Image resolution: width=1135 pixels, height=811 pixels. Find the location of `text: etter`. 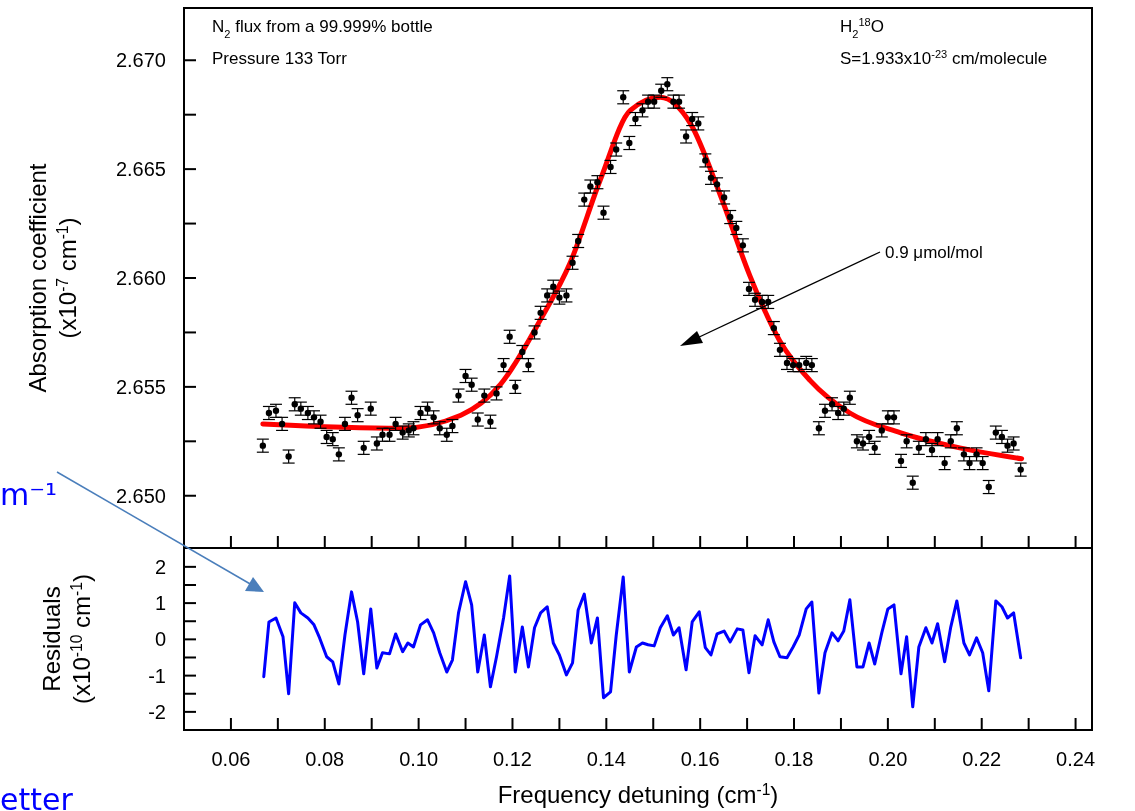

text: etter is located at coordinates (37, 796).